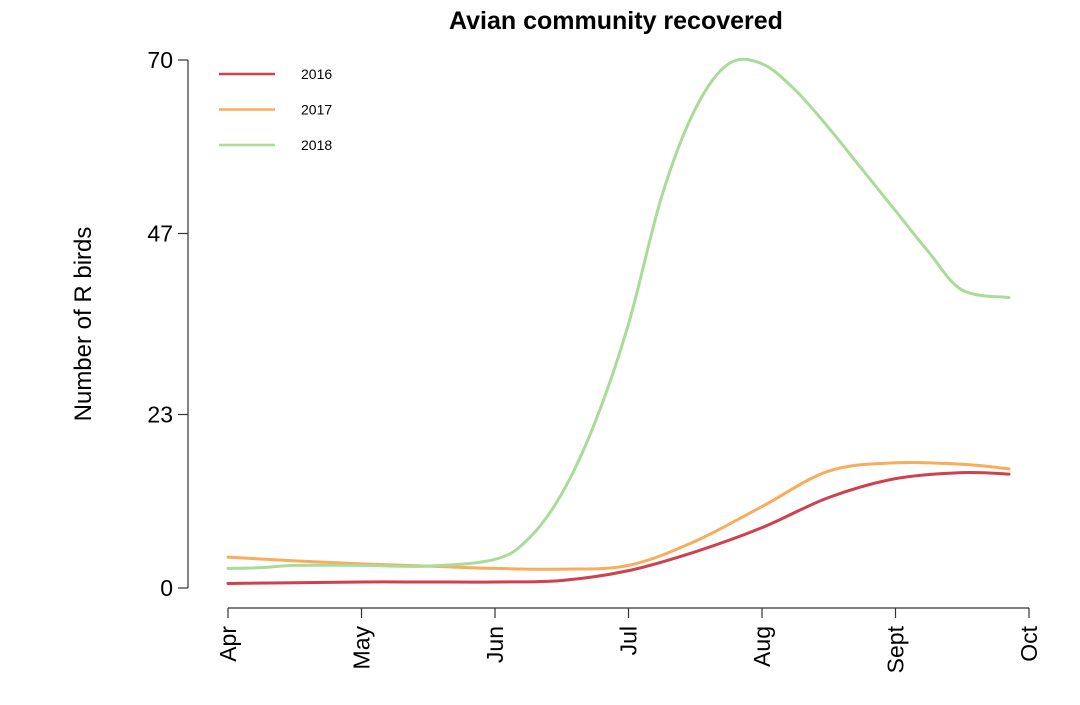 The image size is (1080, 705). I want to click on series-line-2017, so click(618, 515).